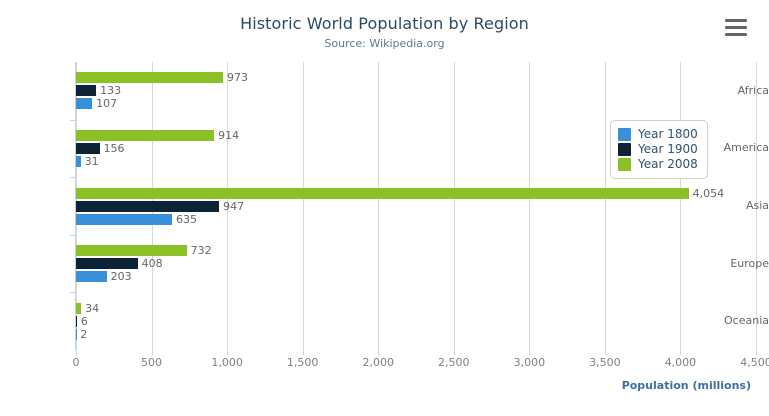 Image resolution: width=769 pixels, height=416 pixels. I want to click on legend-item: Year 1900, so click(658, 149).